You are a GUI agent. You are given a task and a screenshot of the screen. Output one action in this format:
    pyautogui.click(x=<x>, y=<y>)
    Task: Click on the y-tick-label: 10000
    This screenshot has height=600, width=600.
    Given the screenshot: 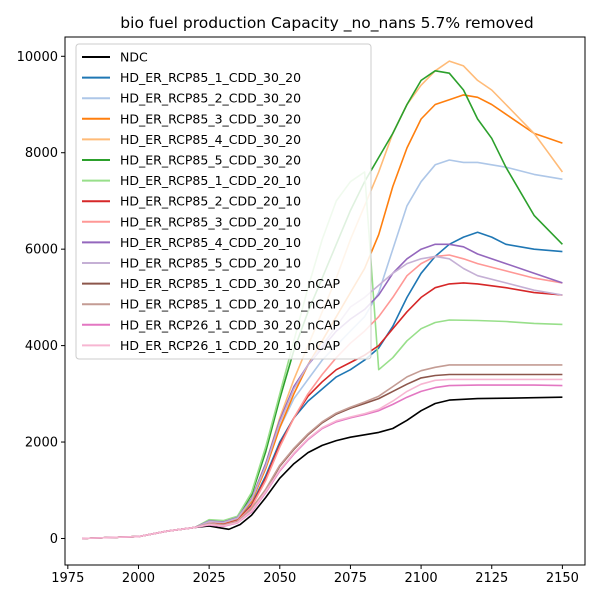 What is the action you would take?
    pyautogui.click(x=37, y=57)
    